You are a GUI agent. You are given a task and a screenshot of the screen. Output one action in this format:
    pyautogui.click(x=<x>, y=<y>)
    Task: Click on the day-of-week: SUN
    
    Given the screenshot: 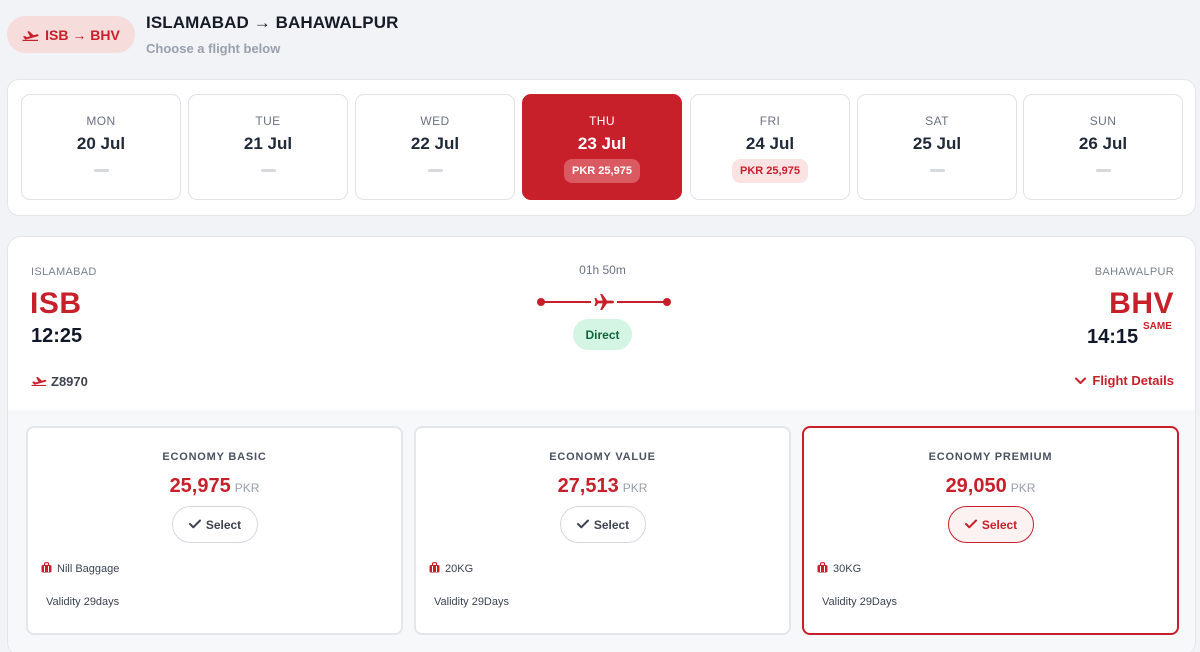 What is the action you would take?
    pyautogui.click(x=1103, y=121)
    